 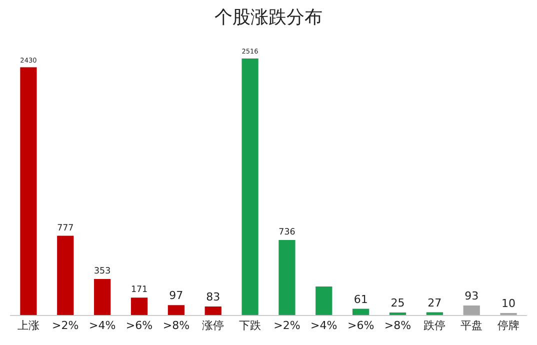 What do you see at coordinates (471, 296) in the screenshot?
I see `data-label: 93` at bounding box center [471, 296].